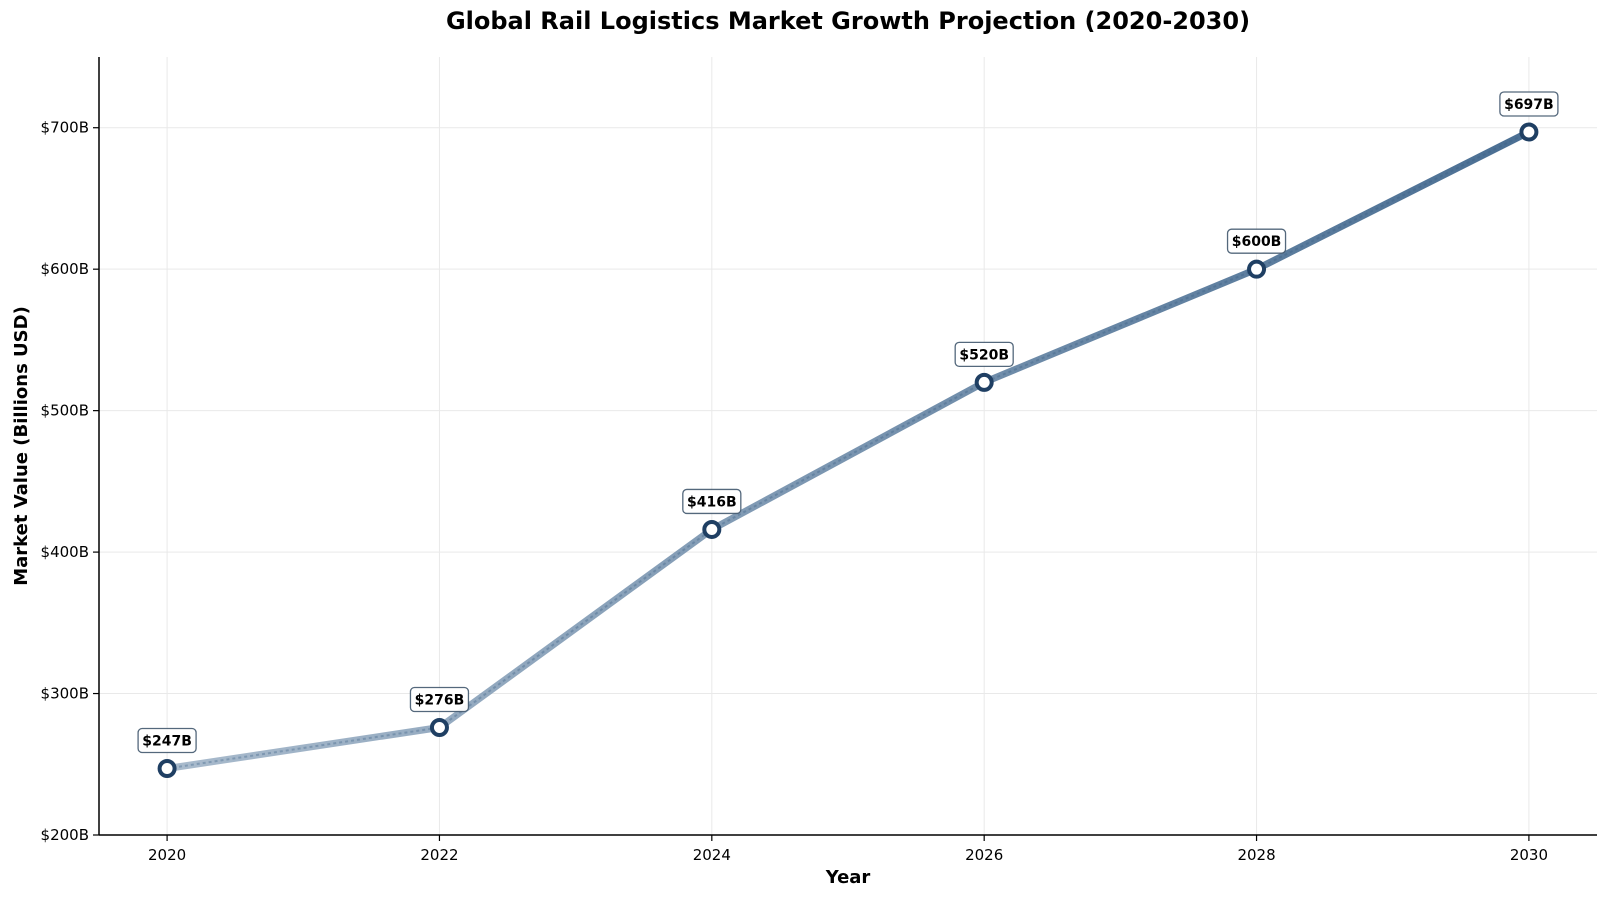 Image resolution: width=1600 pixels, height=897 pixels. I want to click on y-tick-label: $500B, so click(65, 411).